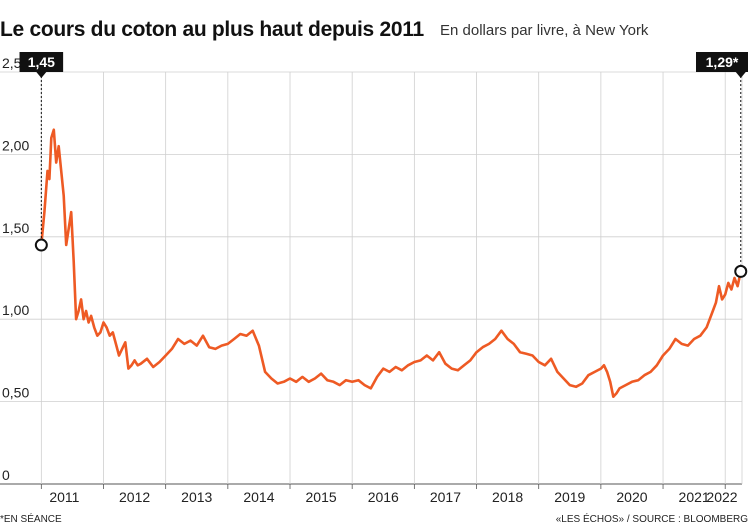 This screenshot has width=750, height=529. I want to click on x-tick-label: 2022, so click(721, 497).